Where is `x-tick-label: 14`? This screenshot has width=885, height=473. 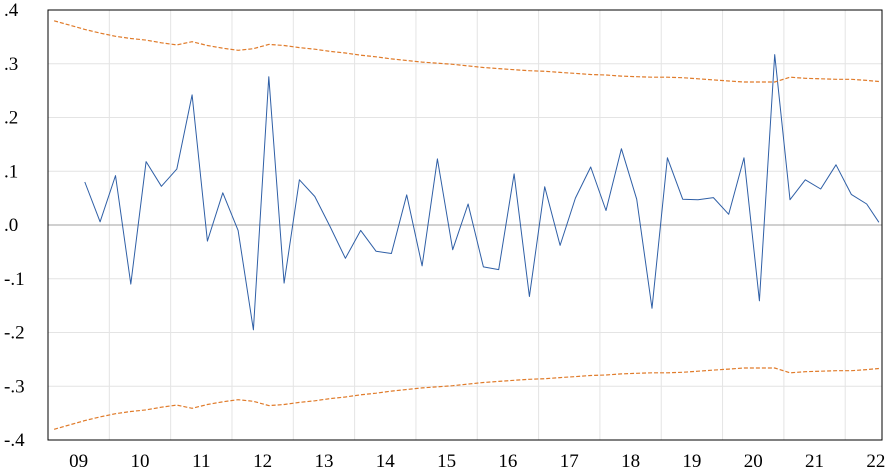 x-tick-label: 14 is located at coordinates (386, 461).